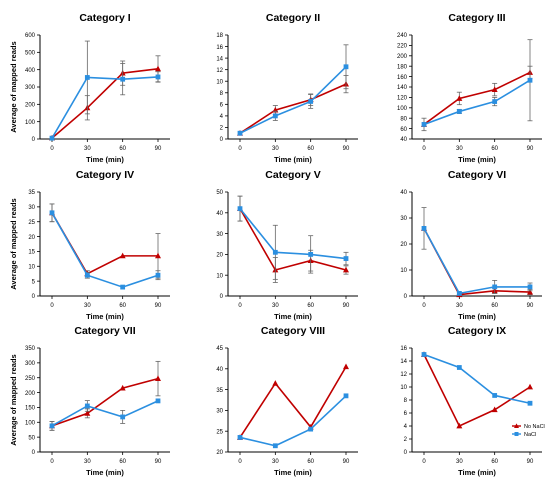 The image size is (558, 488). What do you see at coordinates (13, 243) in the screenshot?
I see `y-axis-label: Average of mapped reads` at bounding box center [13, 243].